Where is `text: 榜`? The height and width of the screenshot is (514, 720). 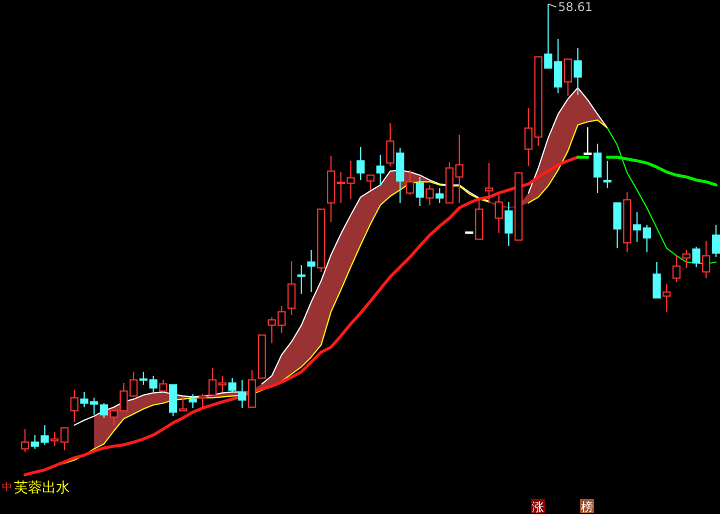
text: 榜 is located at coordinates (587, 507).